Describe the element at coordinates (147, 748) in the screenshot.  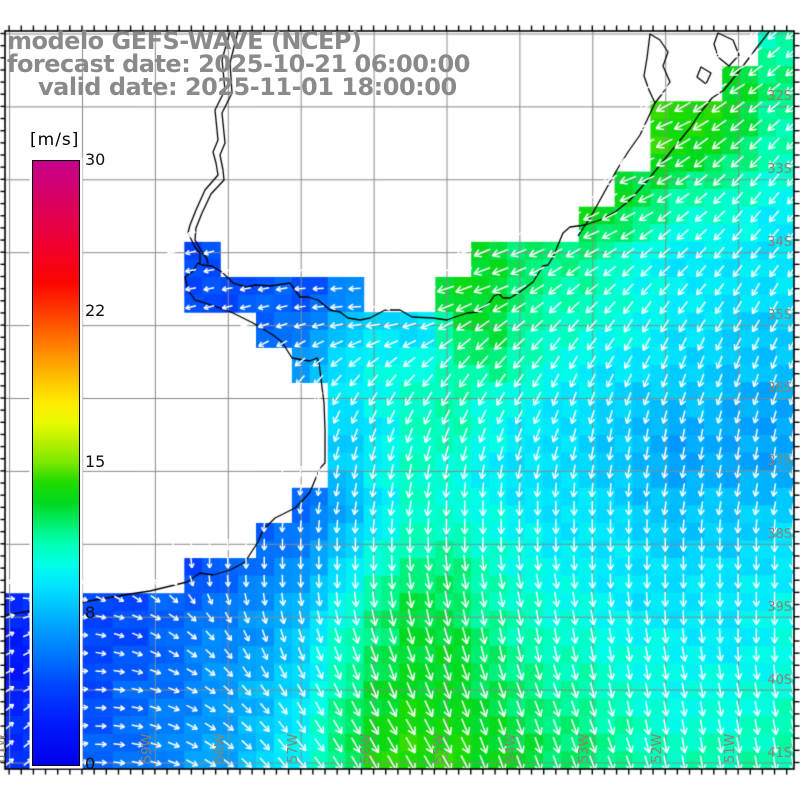
I see `longitude-label: 59W` at that location.